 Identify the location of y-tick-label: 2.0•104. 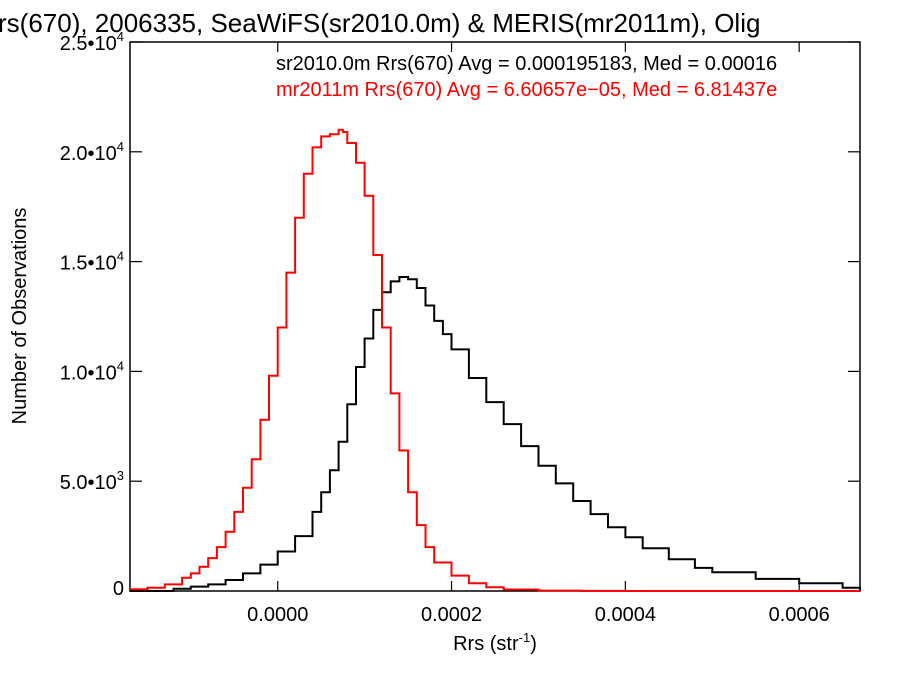
(92, 152).